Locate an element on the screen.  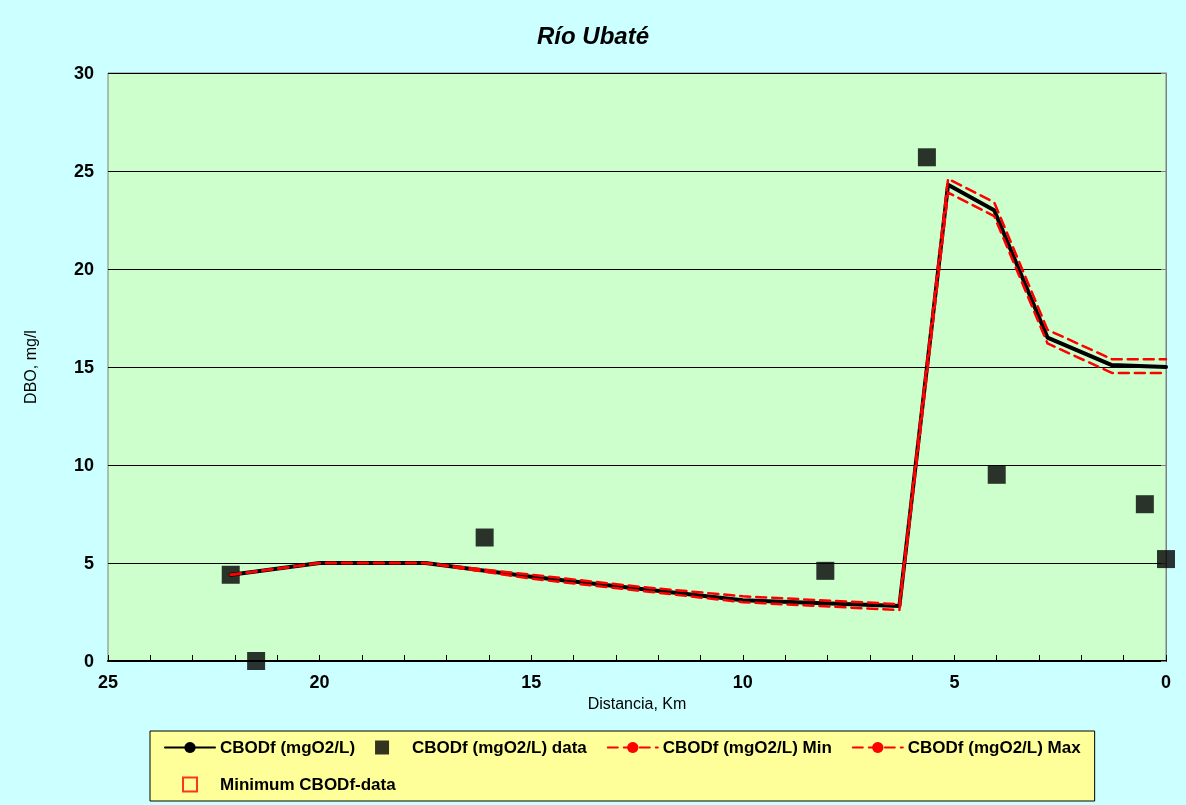
y-axis-title: DBO, mg/l is located at coordinates (30, 367).